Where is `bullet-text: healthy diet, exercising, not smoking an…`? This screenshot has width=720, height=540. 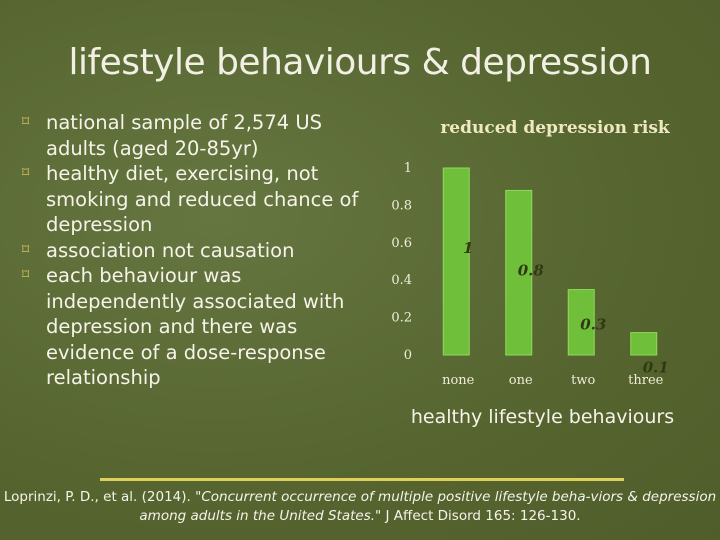
bullet-text: healthy diet, exercising, not smoking an… is located at coordinates (202, 199).